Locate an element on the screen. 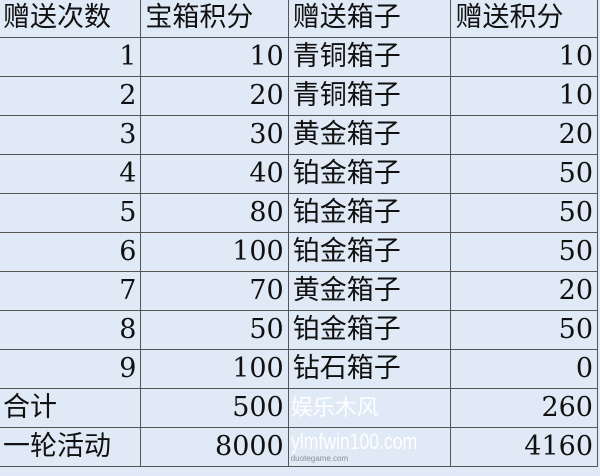 This screenshot has height=476, width=600. cell-box-points: 50 is located at coordinates (214, 330).